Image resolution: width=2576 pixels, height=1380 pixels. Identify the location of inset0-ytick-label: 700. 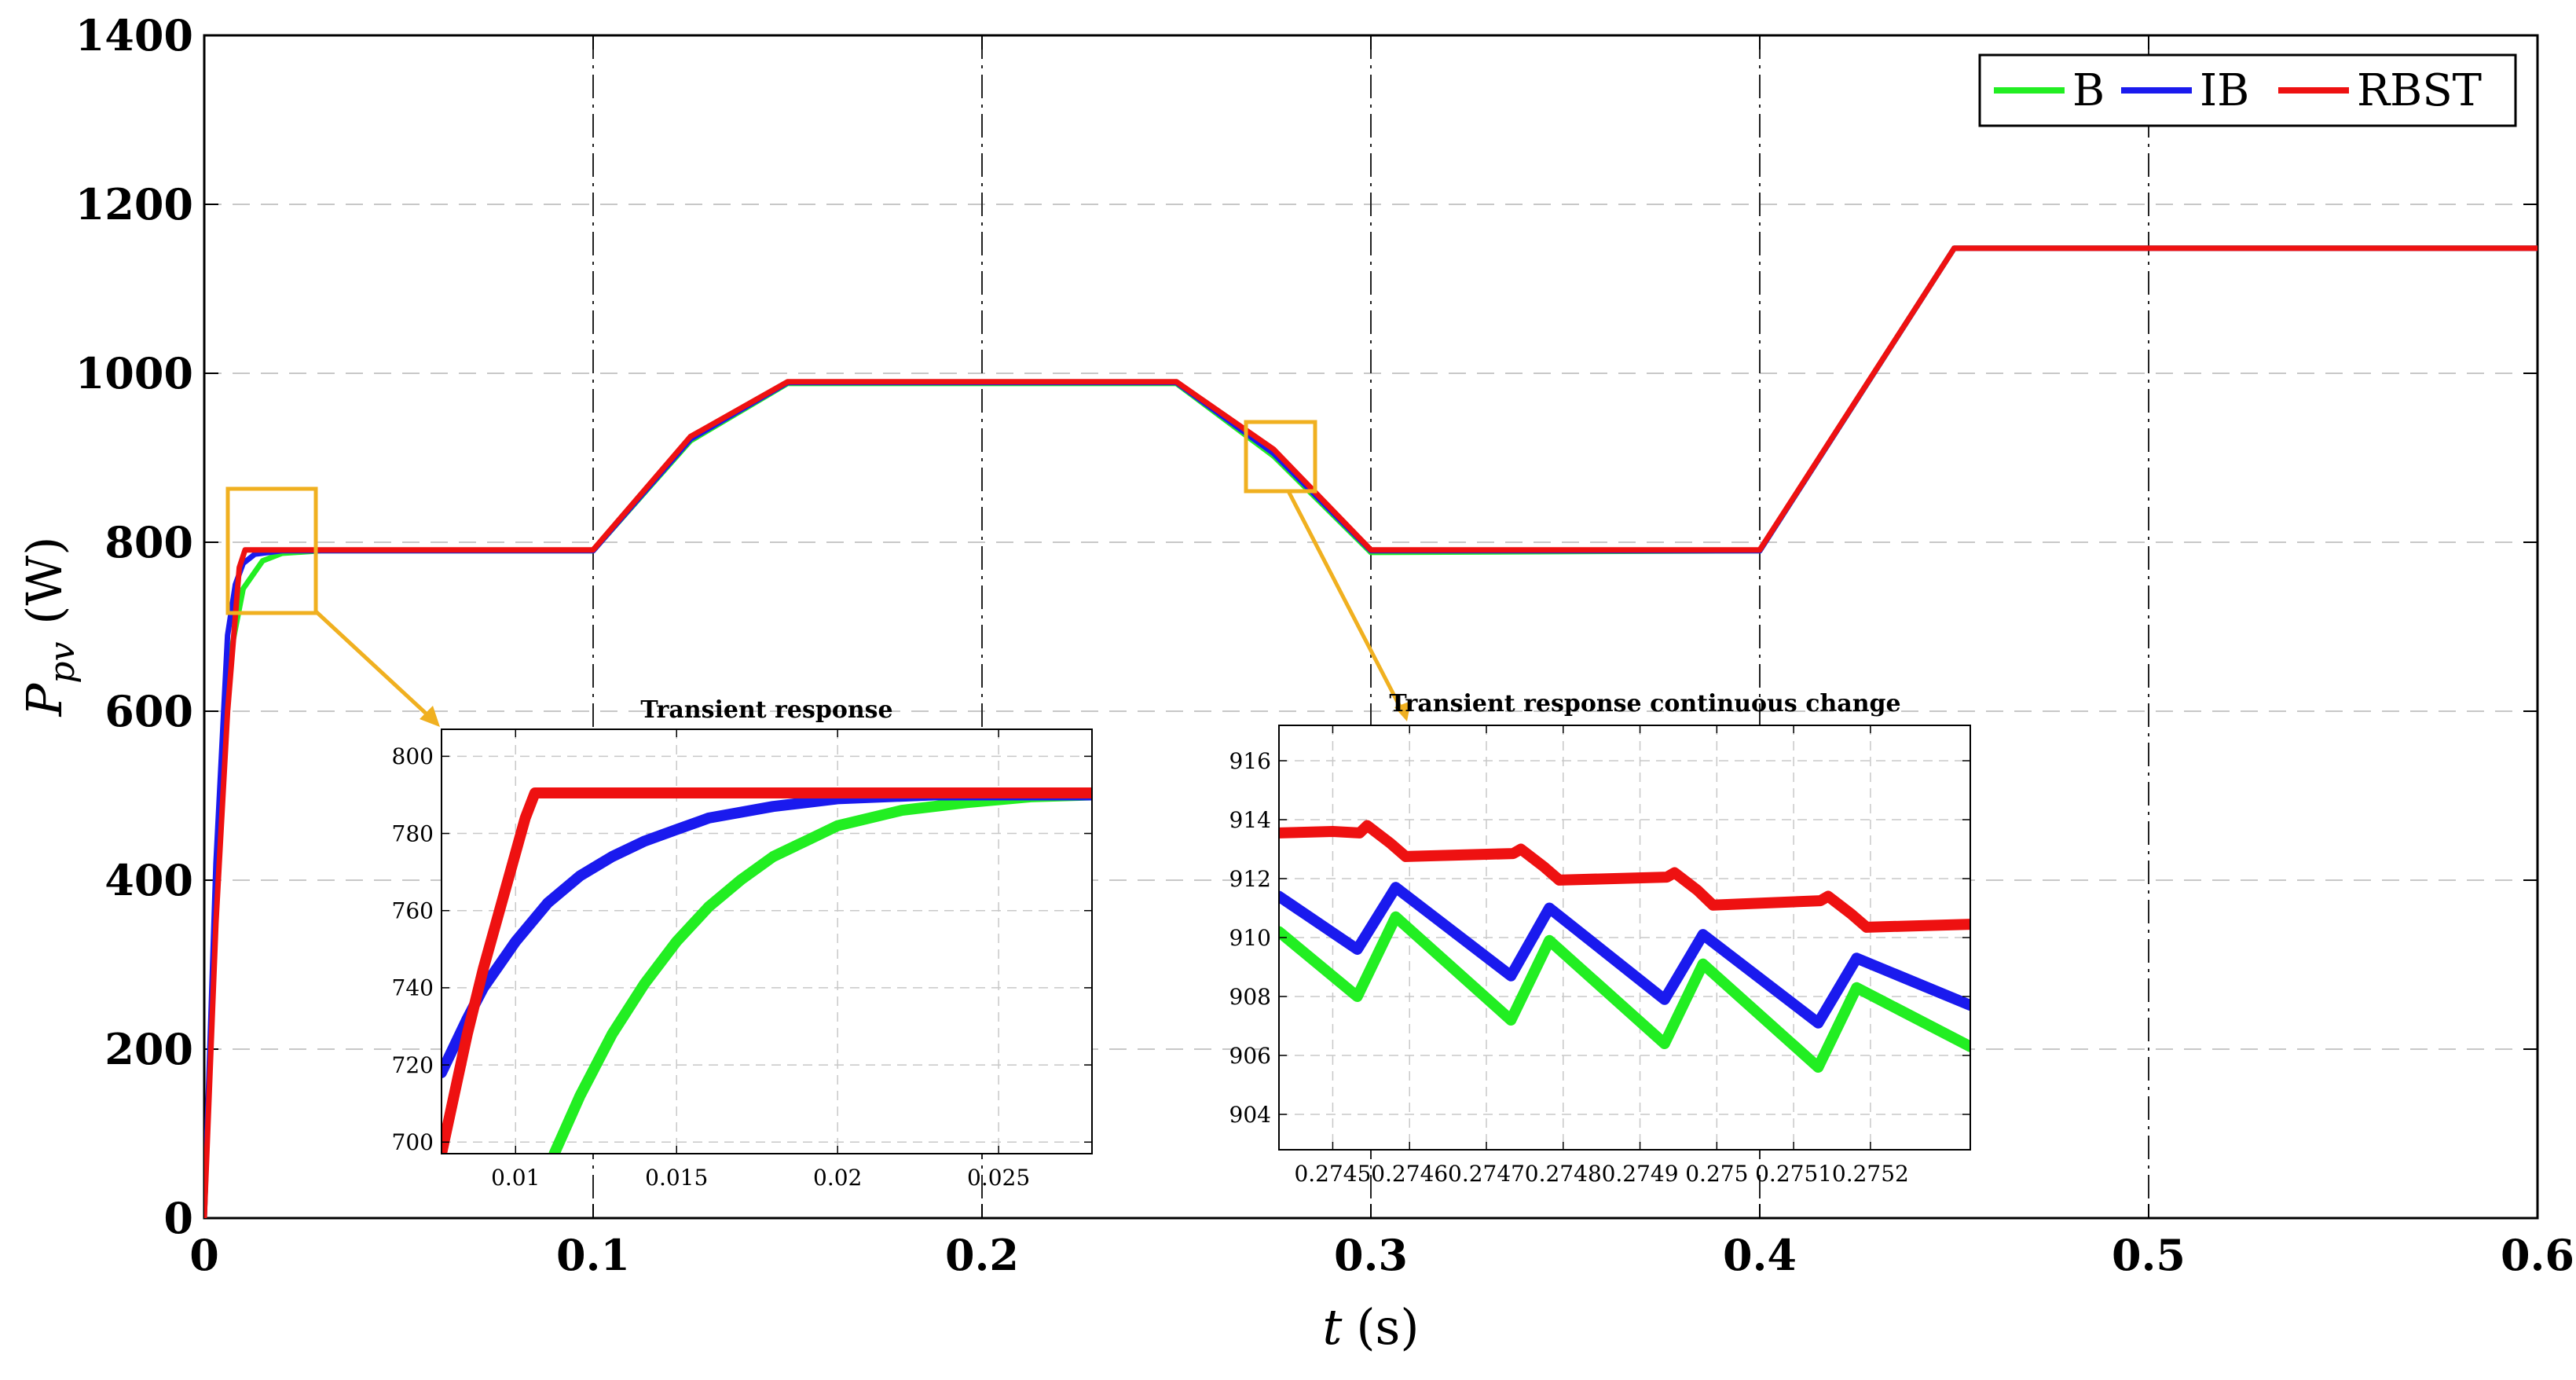
(413, 1142).